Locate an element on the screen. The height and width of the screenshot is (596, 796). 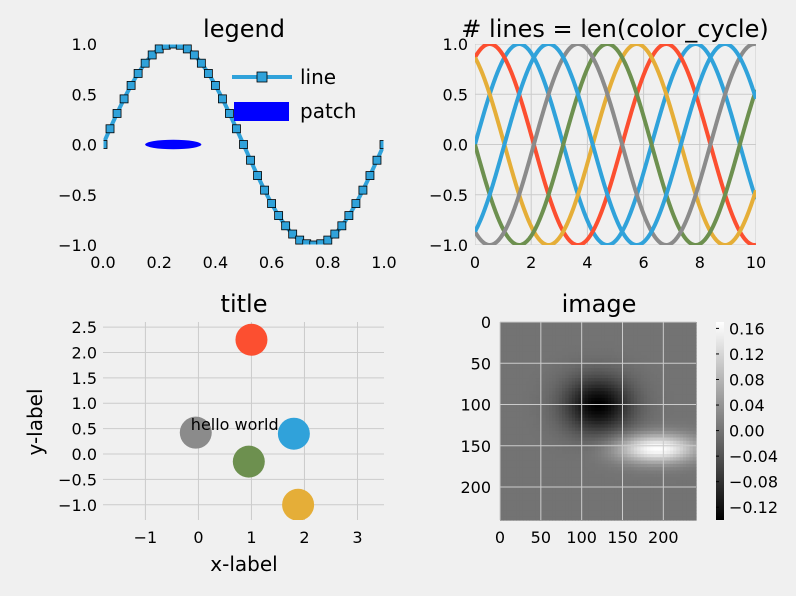
legend-xtick-label: 0.6 is located at coordinates (271, 262).